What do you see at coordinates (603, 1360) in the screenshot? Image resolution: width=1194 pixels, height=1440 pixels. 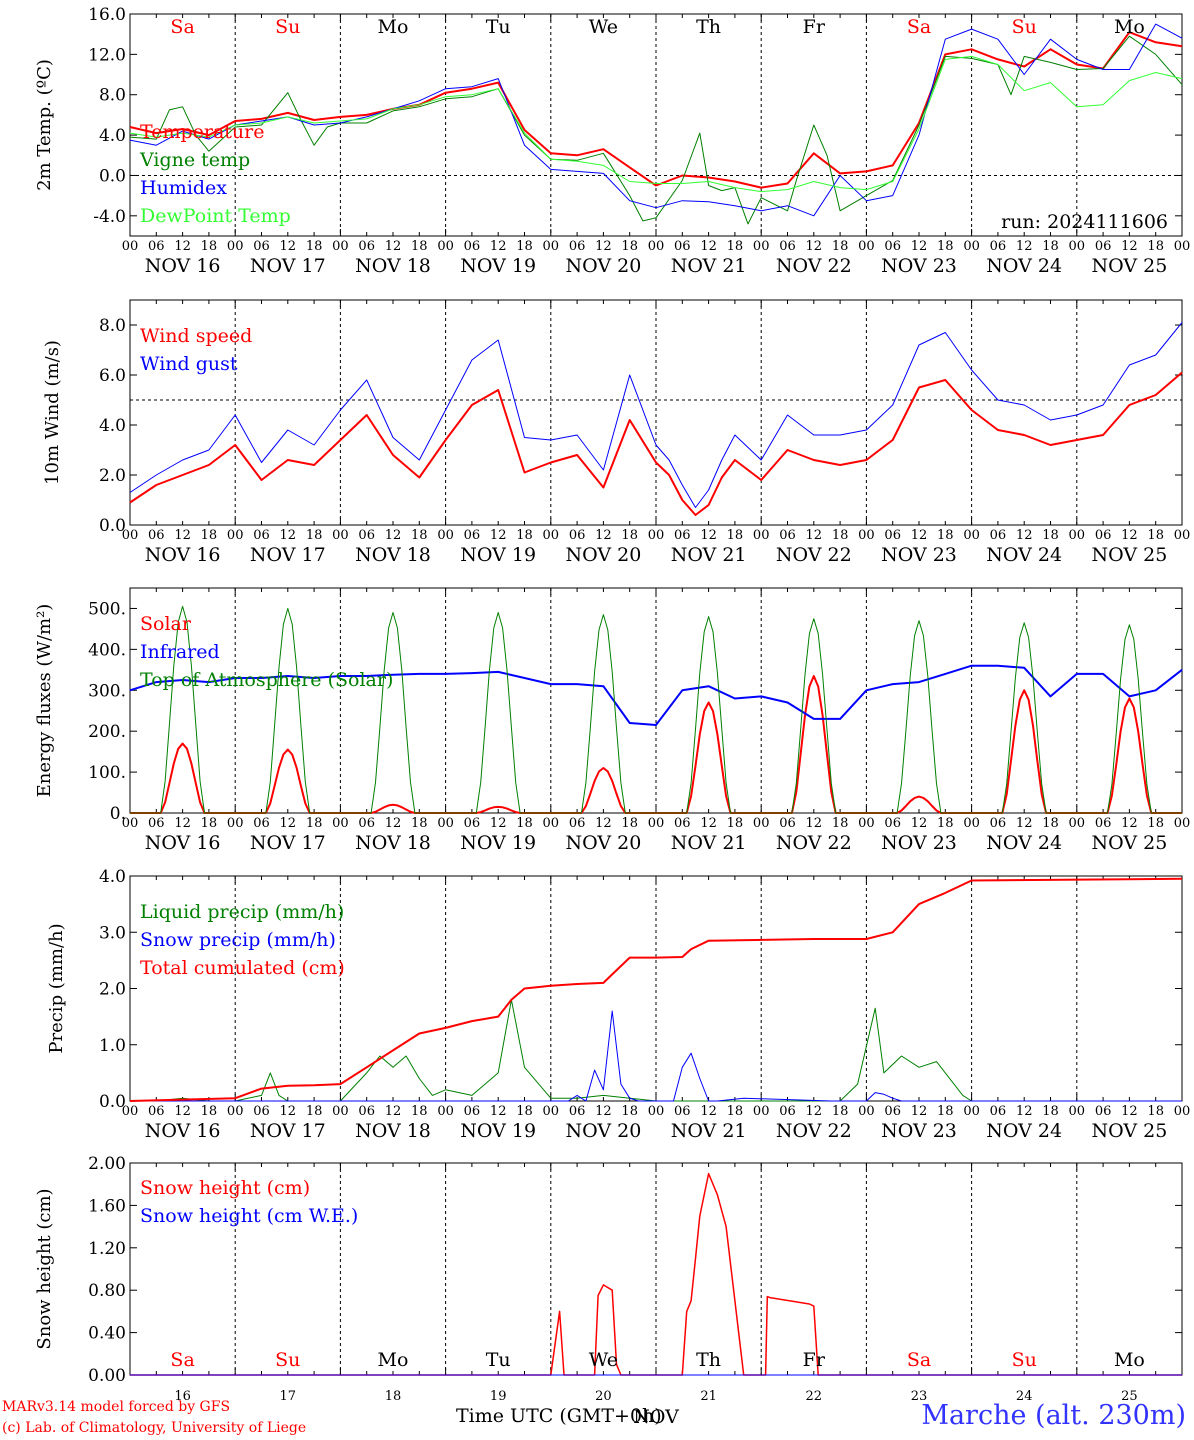 I see `weekday-label: We` at bounding box center [603, 1360].